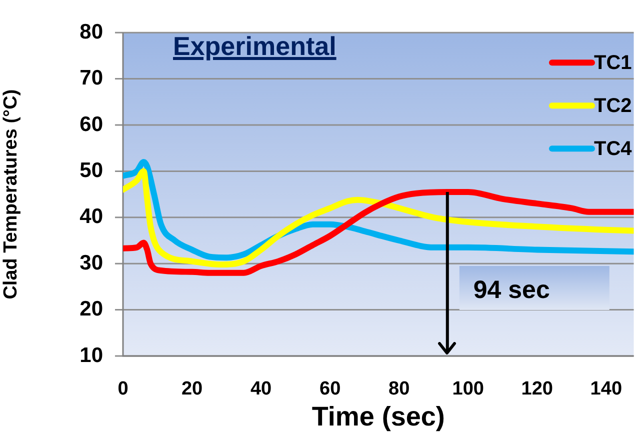 The image size is (644, 434). I want to click on legend-label: TC4, so click(613, 149).